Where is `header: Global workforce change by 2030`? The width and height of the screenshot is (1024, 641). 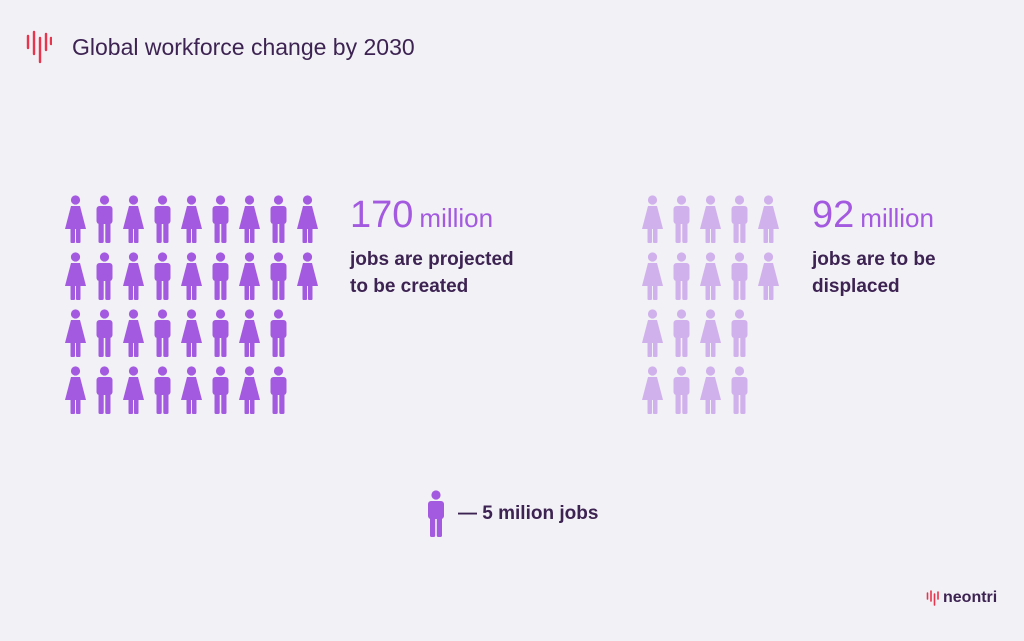
header: Global workforce change by 2030 is located at coordinates (220, 47).